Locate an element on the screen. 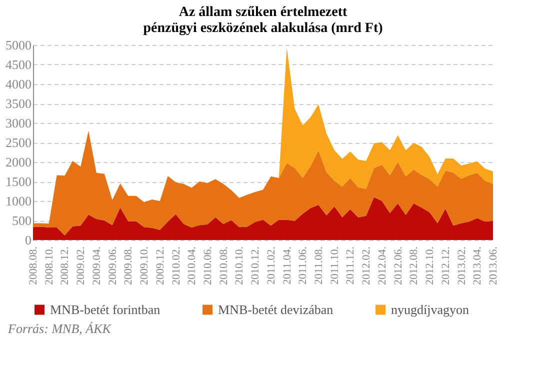 The height and width of the screenshot is (380, 533). y-tick-label: 5000 is located at coordinates (19, 45).